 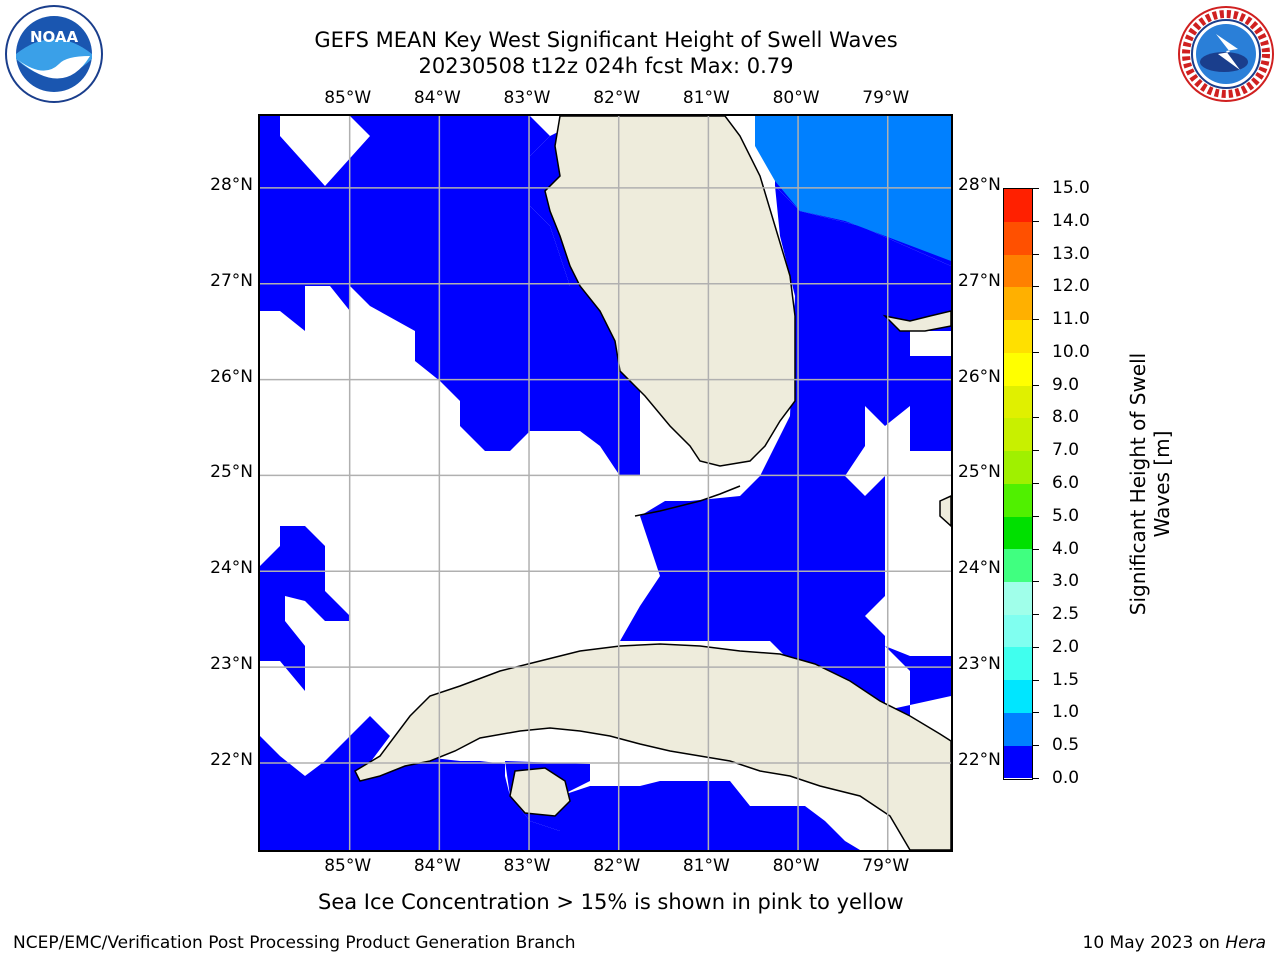 What do you see at coordinates (1071, 220) in the screenshot?
I see `colorbar-tick-label: 14.0` at bounding box center [1071, 220].